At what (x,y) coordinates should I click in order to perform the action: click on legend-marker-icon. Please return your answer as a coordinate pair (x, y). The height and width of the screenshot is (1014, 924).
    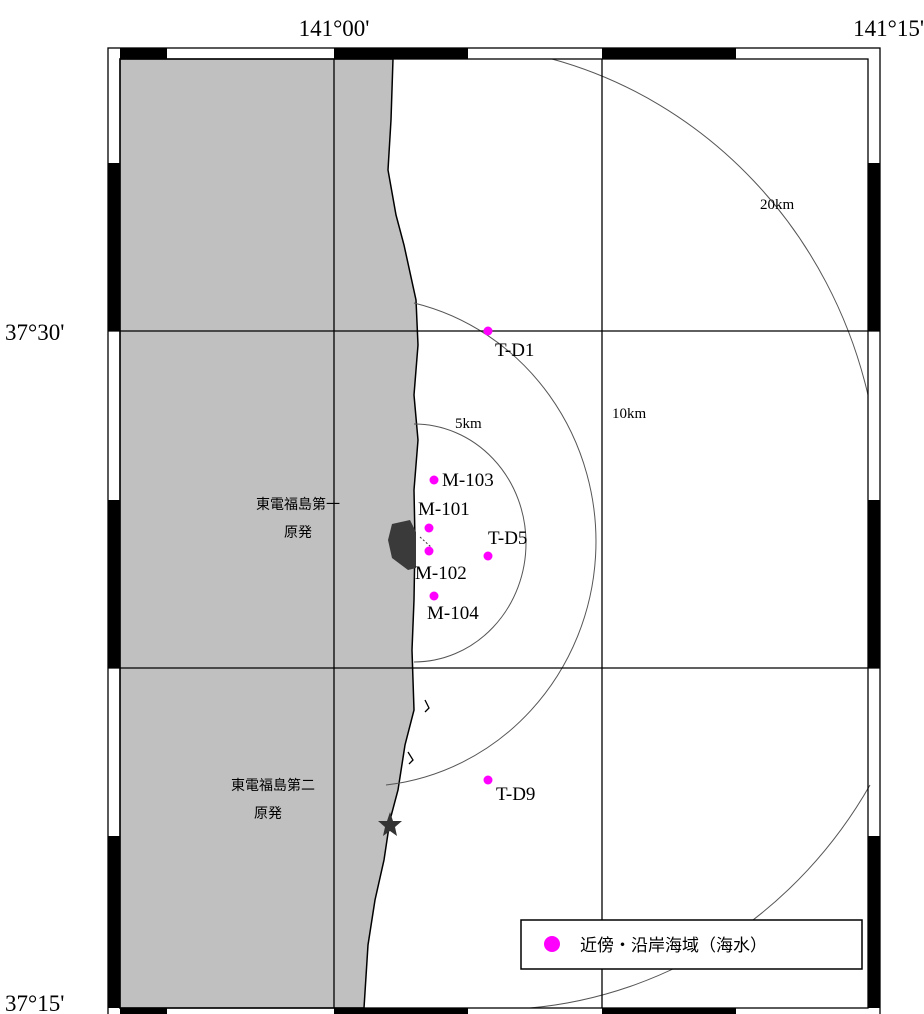
    Looking at the image, I should click on (552, 944).